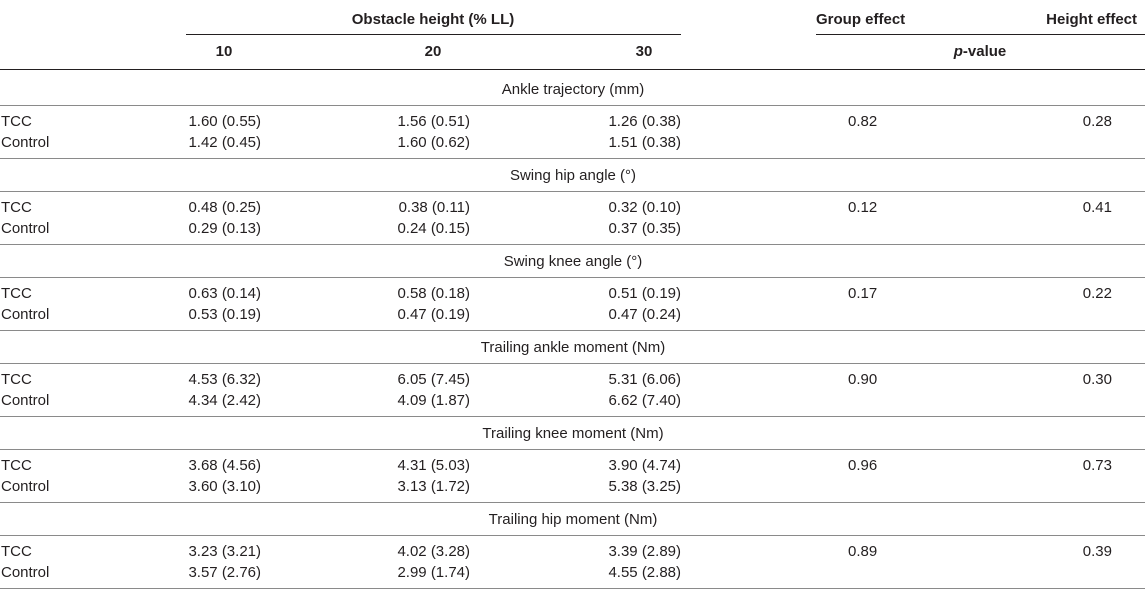  I want to click on cell-30: 0.47 (0.24), so click(644, 314).